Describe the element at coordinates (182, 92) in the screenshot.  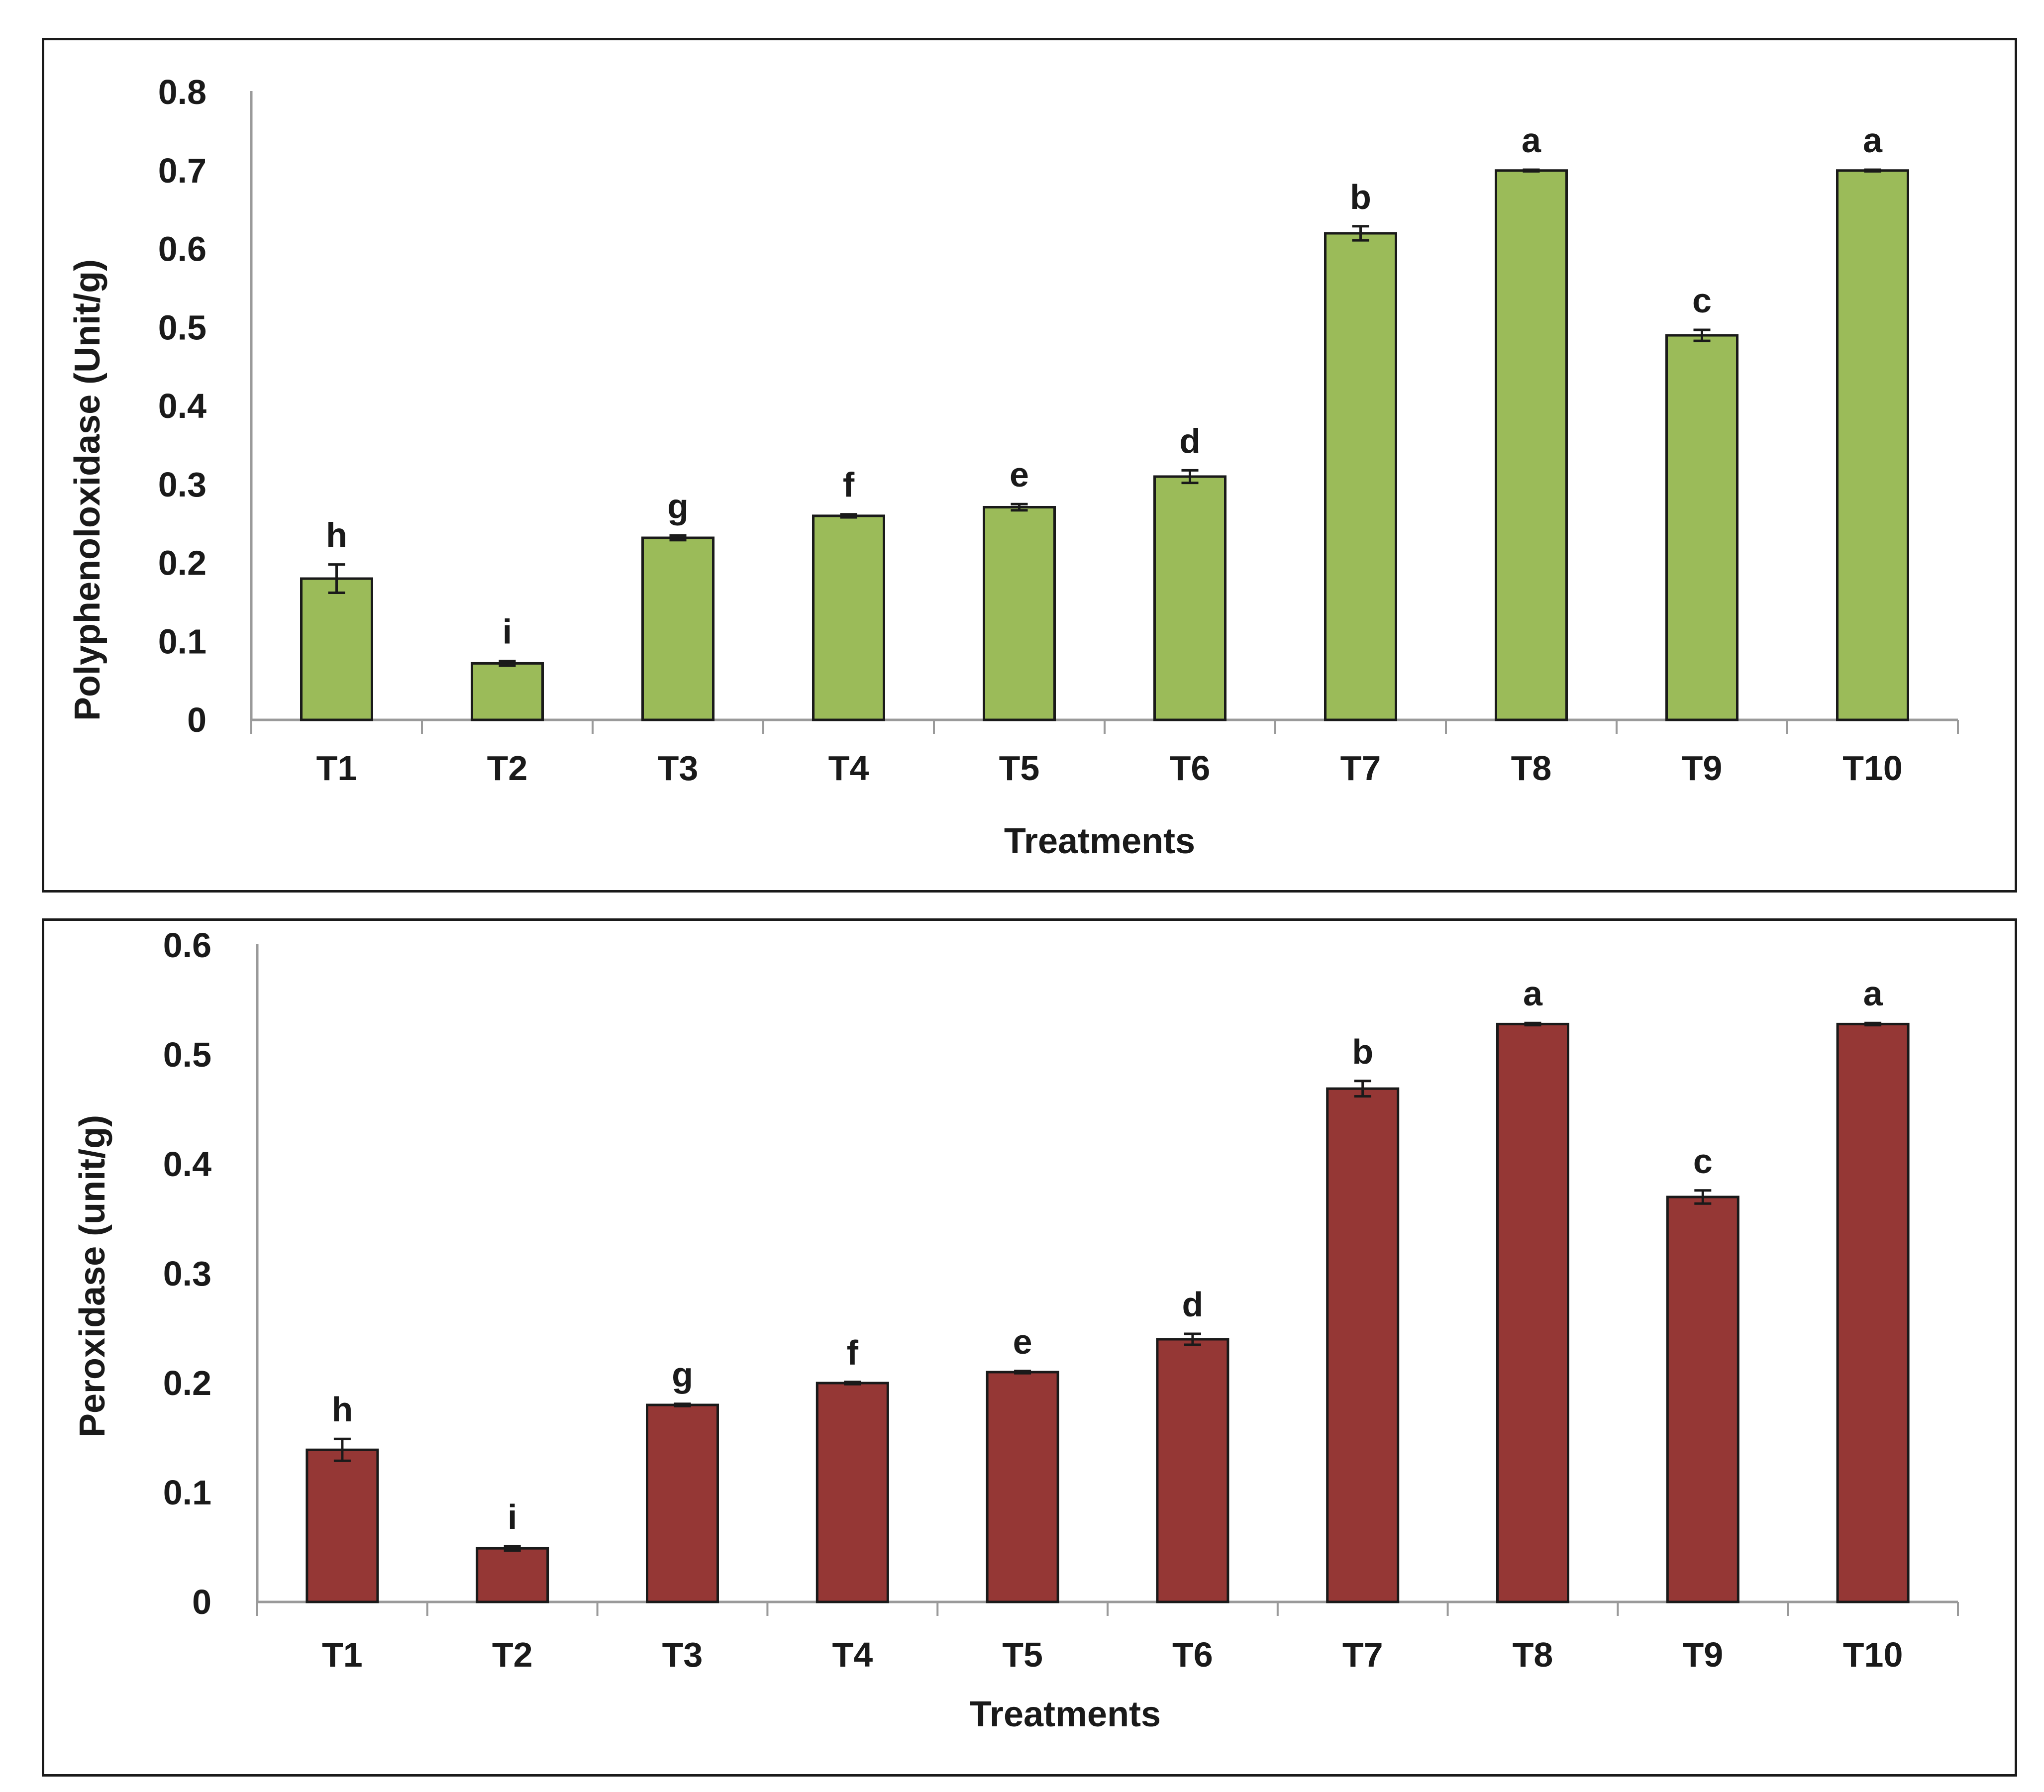
I see `y-tick-label: 0.8` at that location.